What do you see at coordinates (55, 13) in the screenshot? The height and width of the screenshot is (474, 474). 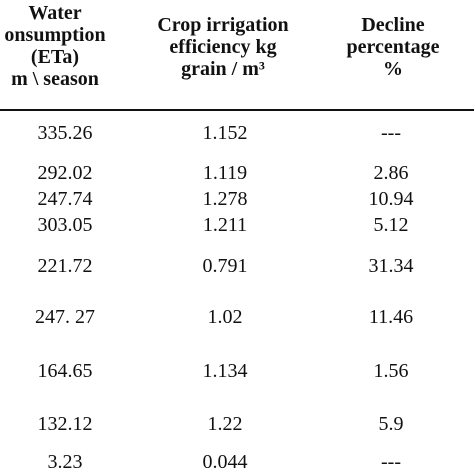 I see `header-line: Water` at bounding box center [55, 13].